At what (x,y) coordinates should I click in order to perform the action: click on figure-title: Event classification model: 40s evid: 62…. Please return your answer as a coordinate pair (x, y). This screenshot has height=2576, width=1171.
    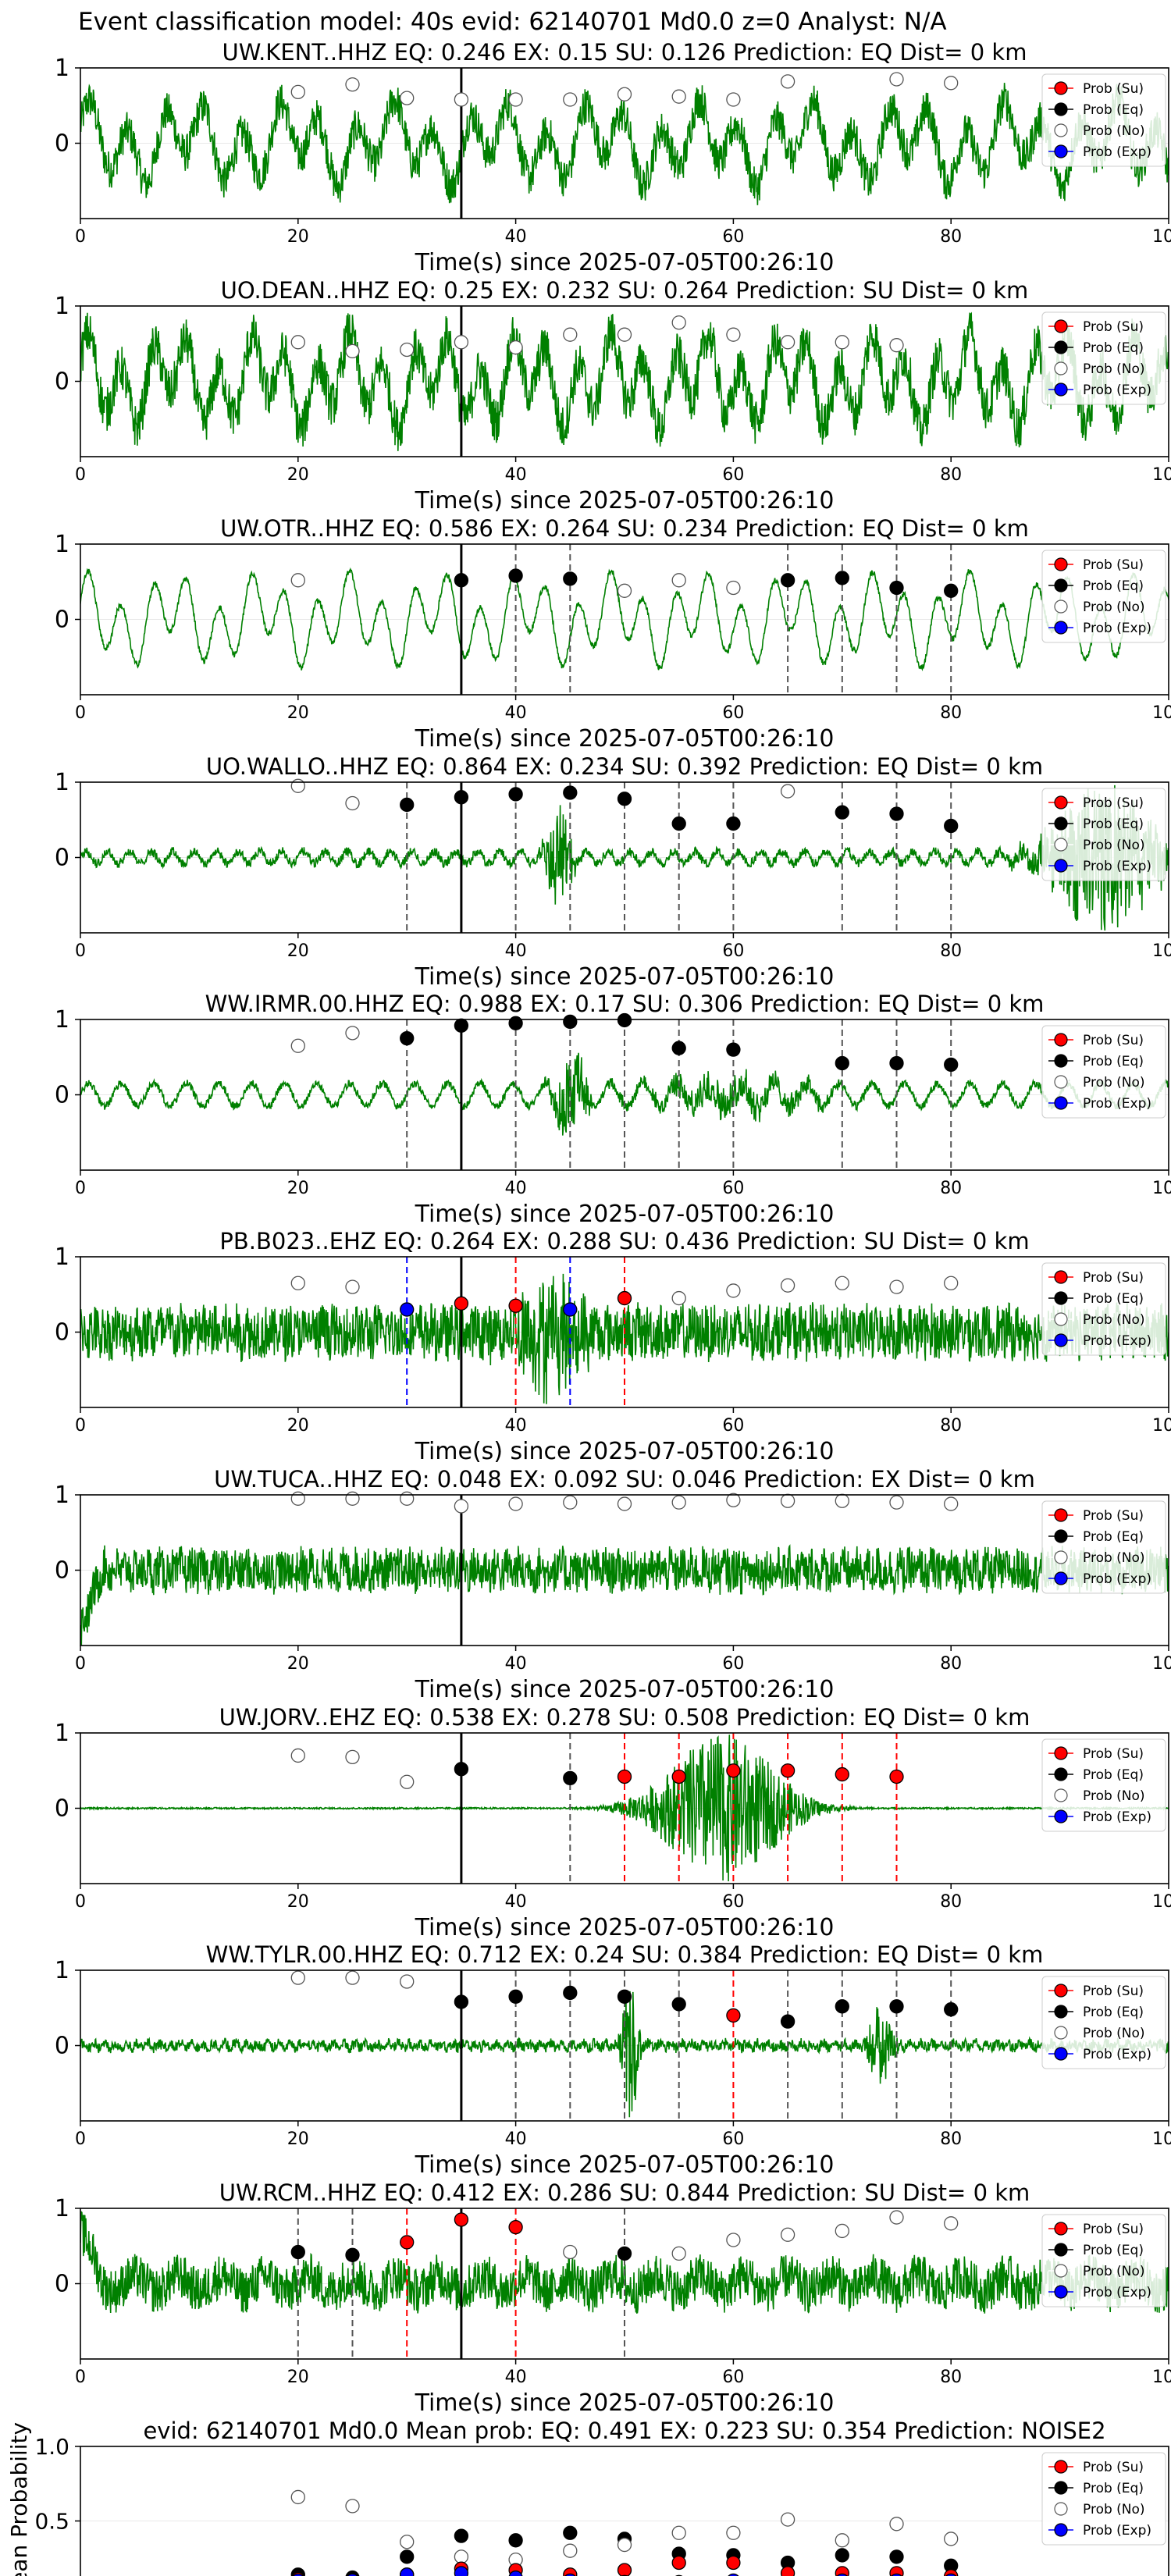
    Looking at the image, I should click on (512, 22).